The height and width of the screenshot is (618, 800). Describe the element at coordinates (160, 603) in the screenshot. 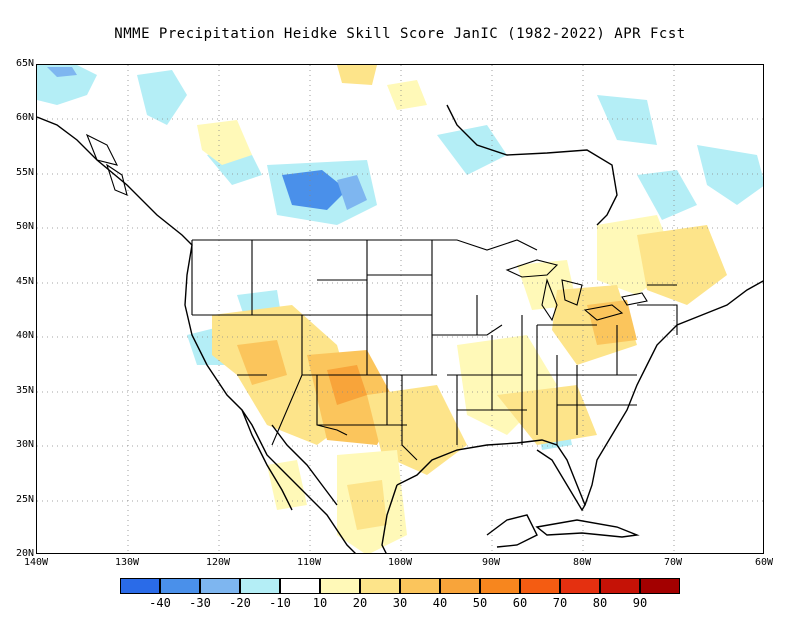

I see `legend-label: -40` at that location.